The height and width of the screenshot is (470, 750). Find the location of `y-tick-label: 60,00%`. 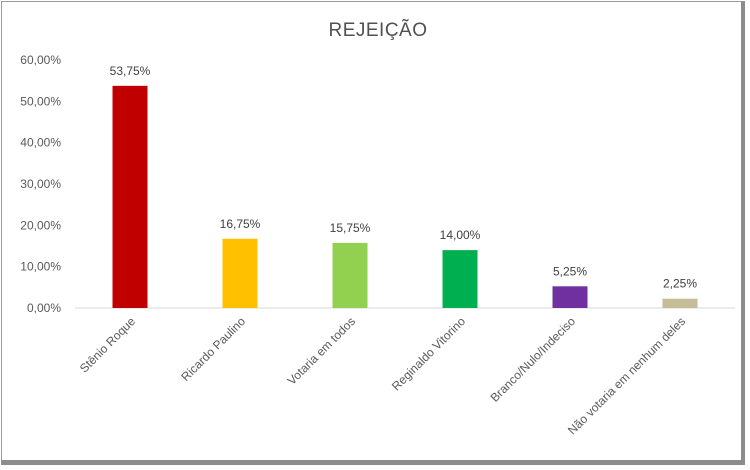

y-tick-label: 60,00% is located at coordinates (40, 60).